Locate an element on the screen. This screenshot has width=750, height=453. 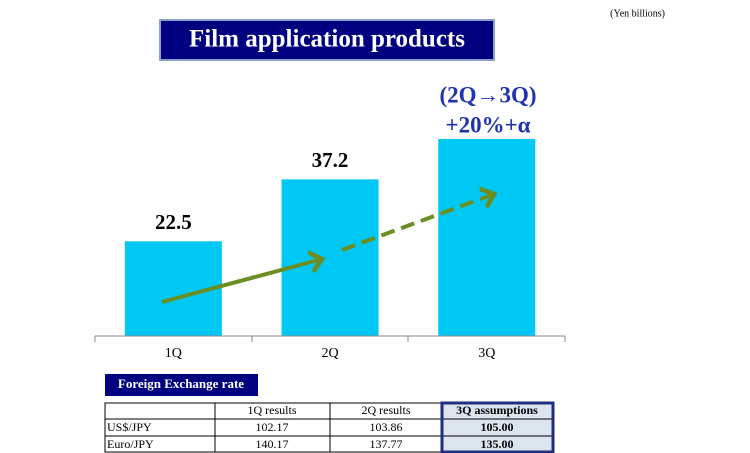
trend-arrow-dashed is located at coordinates (417, 223).